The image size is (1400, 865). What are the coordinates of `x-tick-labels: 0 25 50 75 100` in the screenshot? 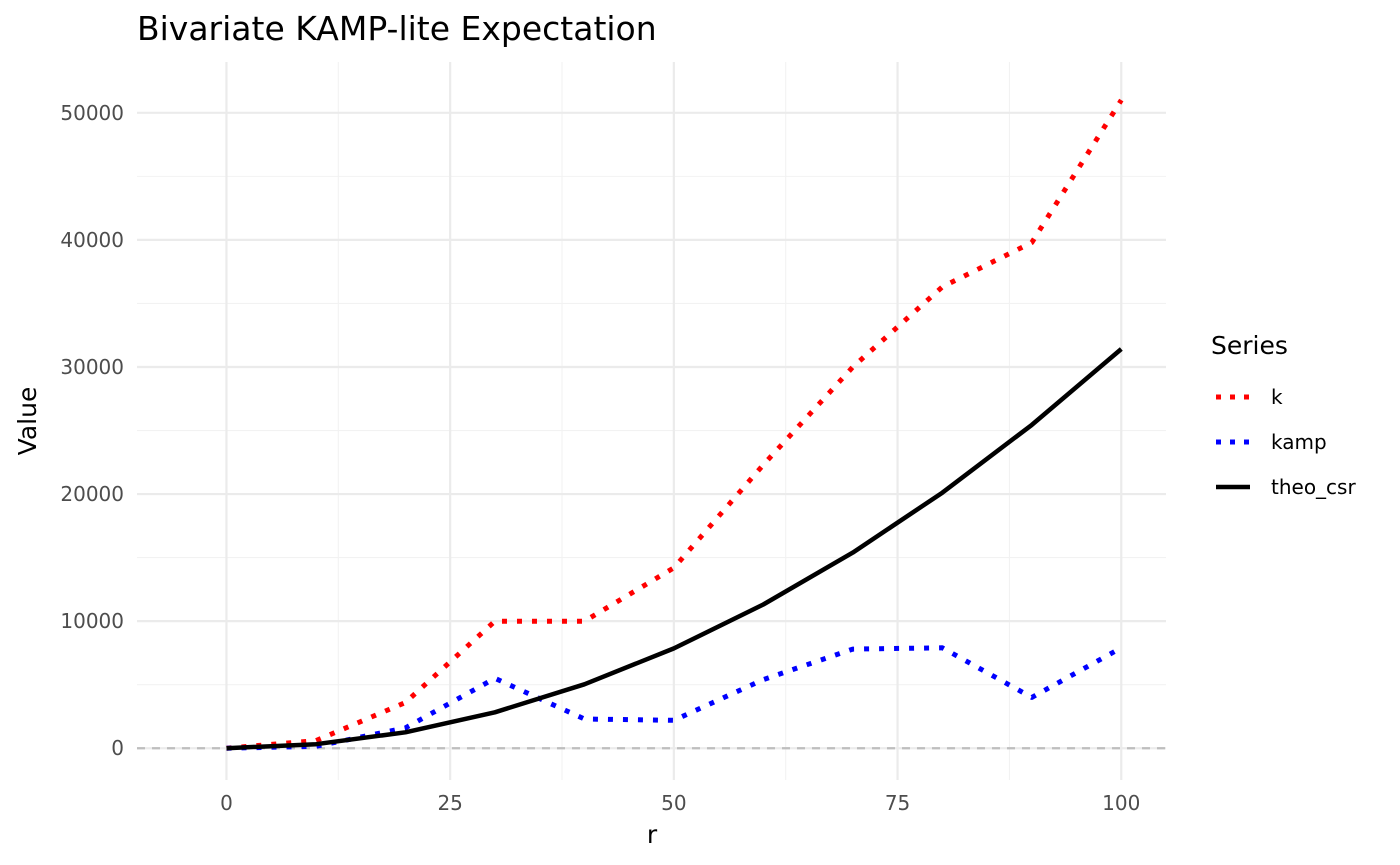 It's located at (680, 803).